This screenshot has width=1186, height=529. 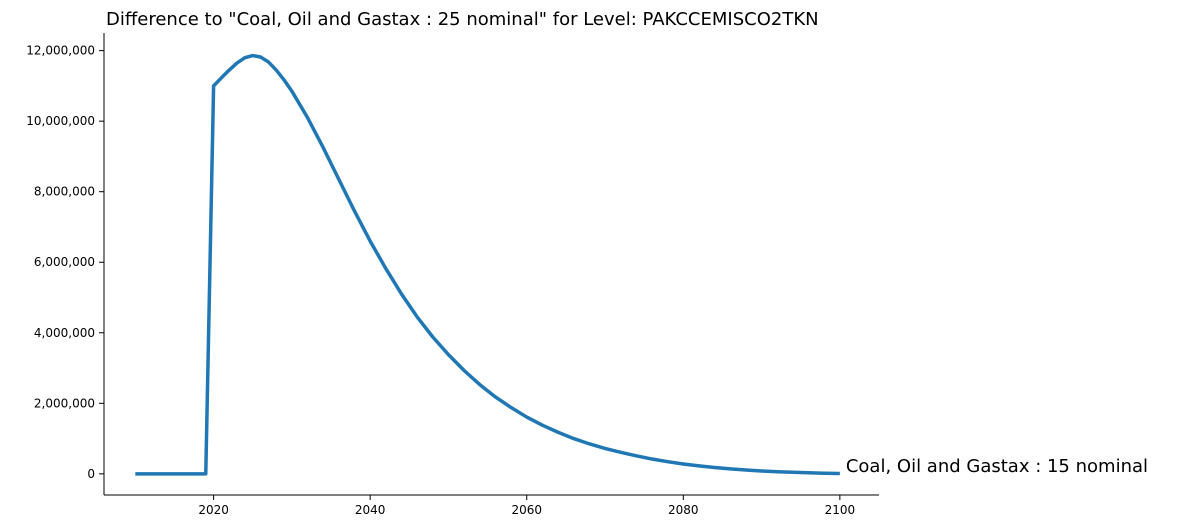 I want to click on x-tick-label: 2040, so click(x=370, y=510).